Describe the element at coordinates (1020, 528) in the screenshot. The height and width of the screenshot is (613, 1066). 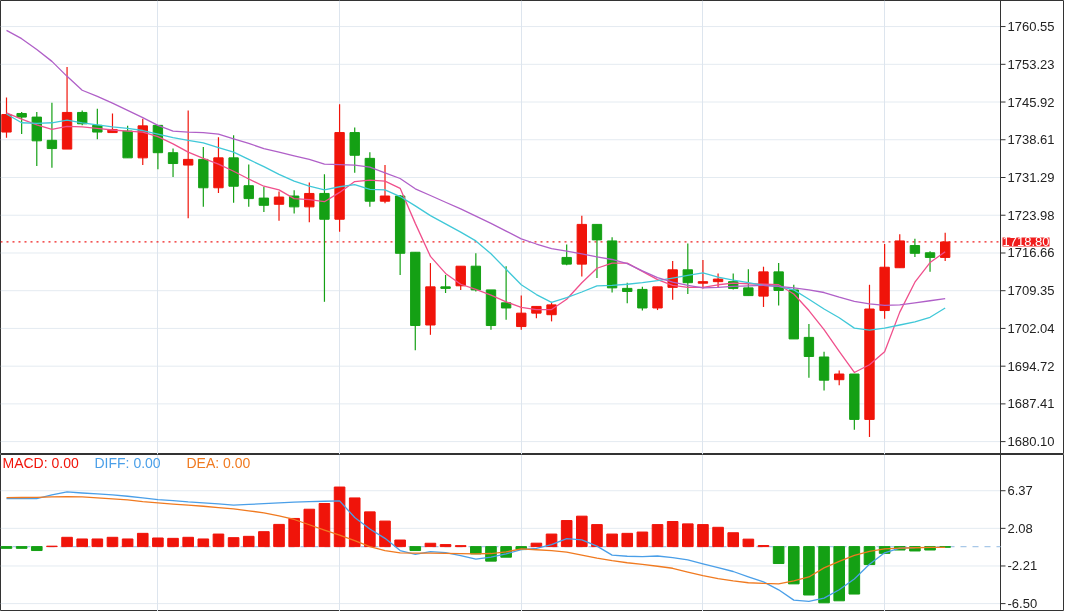
I see `y-tick-label: 2.08` at that location.